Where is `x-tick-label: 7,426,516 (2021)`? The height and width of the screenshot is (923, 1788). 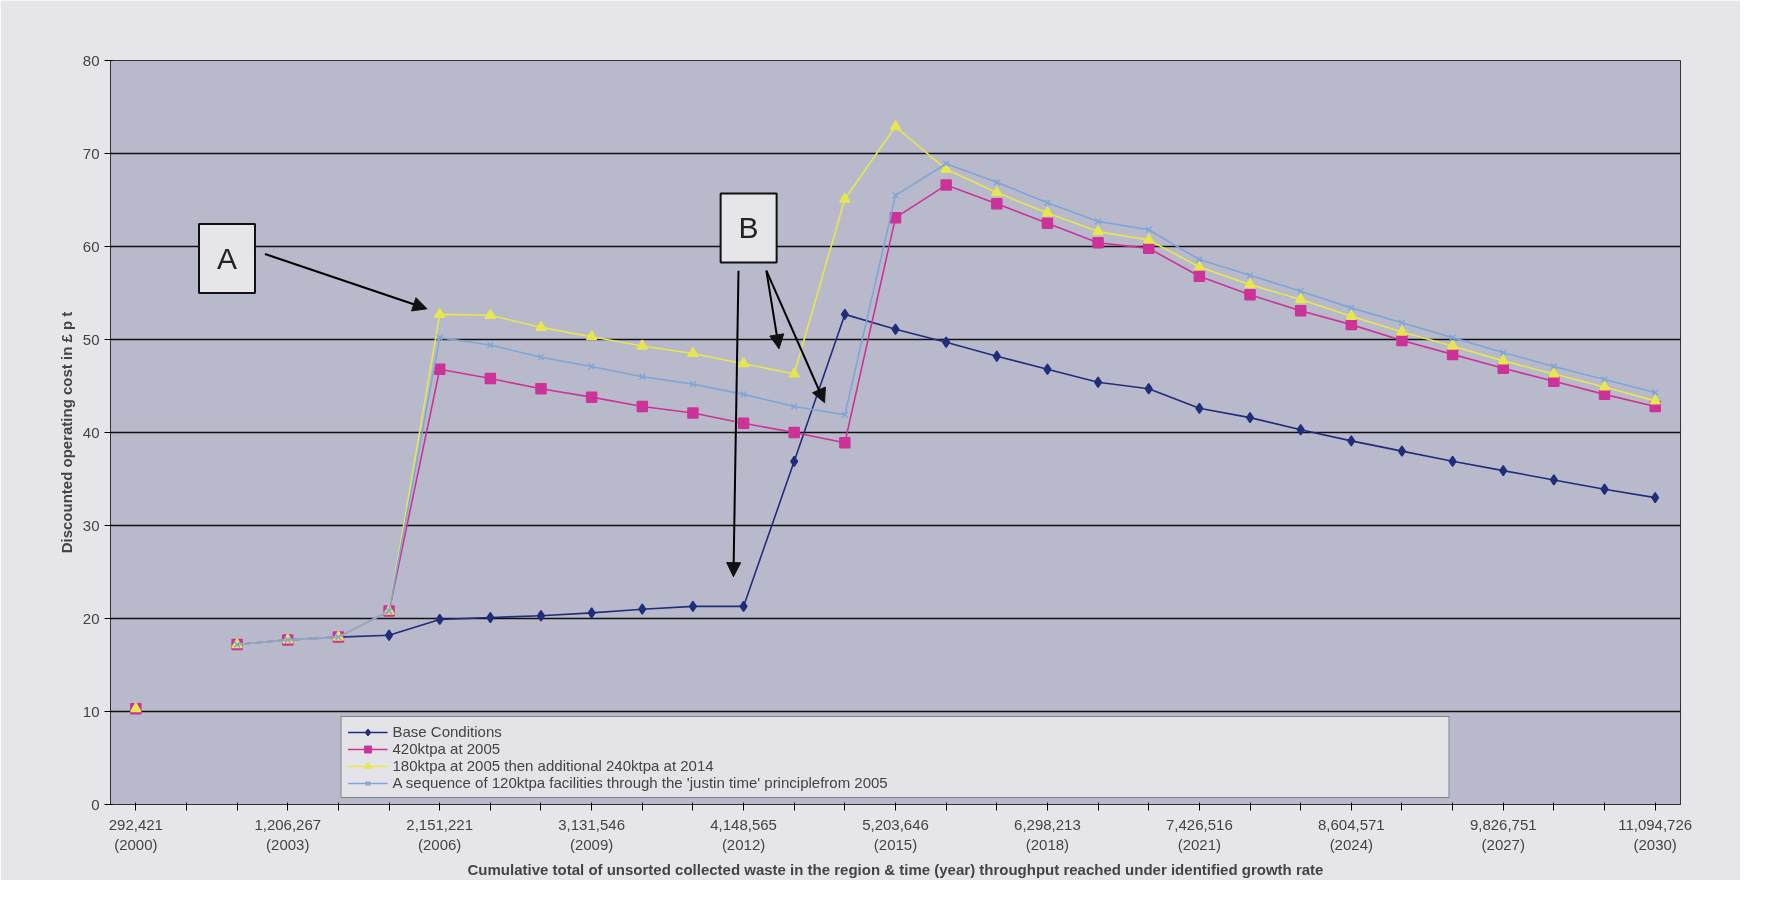
x-tick-label: 7,426,516 (2021) is located at coordinates (1199, 834).